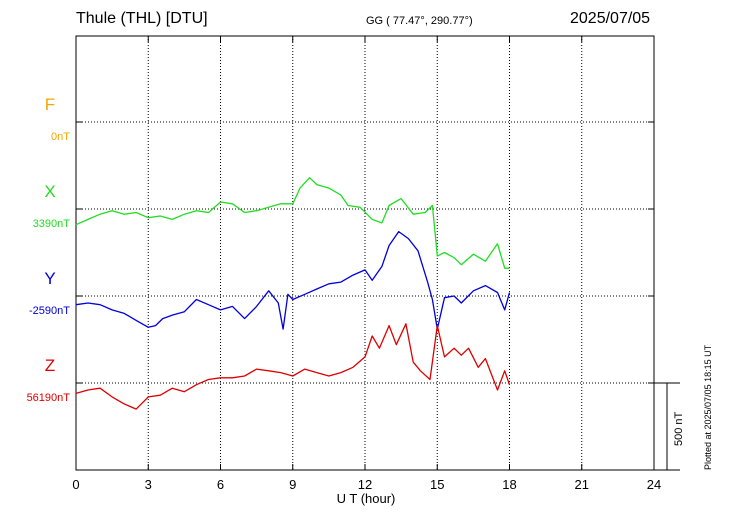 The image size is (730, 520). I want to click on series-x-line, so click(292, 223).